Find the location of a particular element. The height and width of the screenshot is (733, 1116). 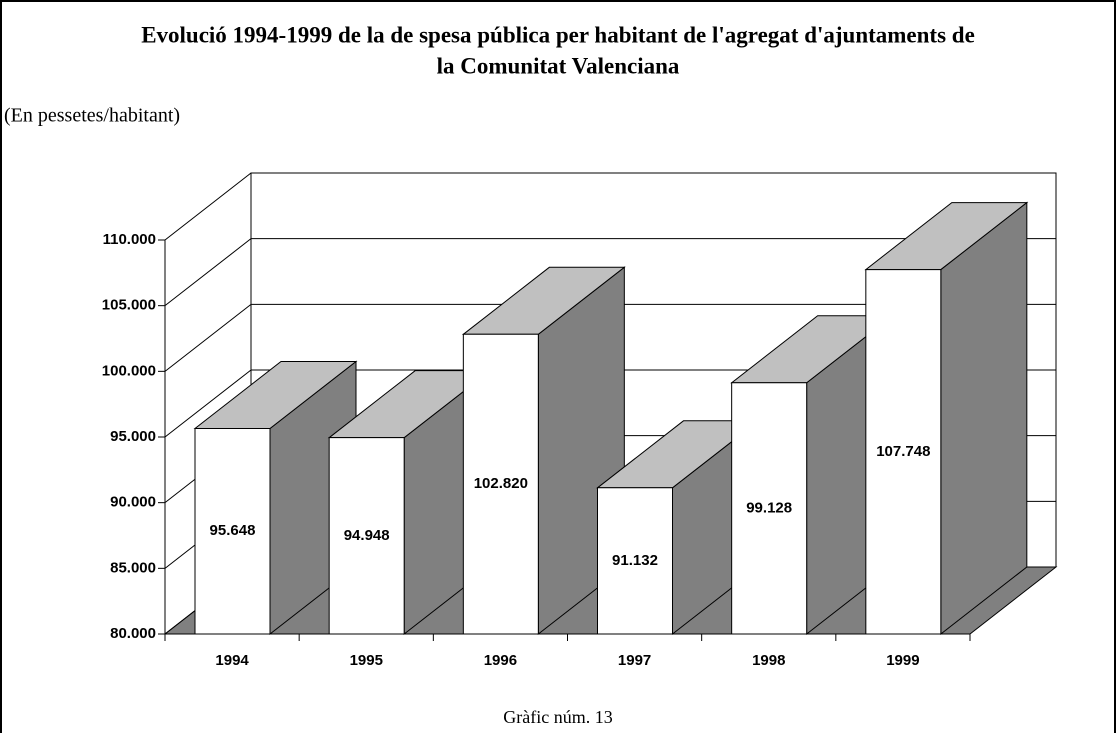

x-tick-label: 1995 is located at coordinates (366, 660).